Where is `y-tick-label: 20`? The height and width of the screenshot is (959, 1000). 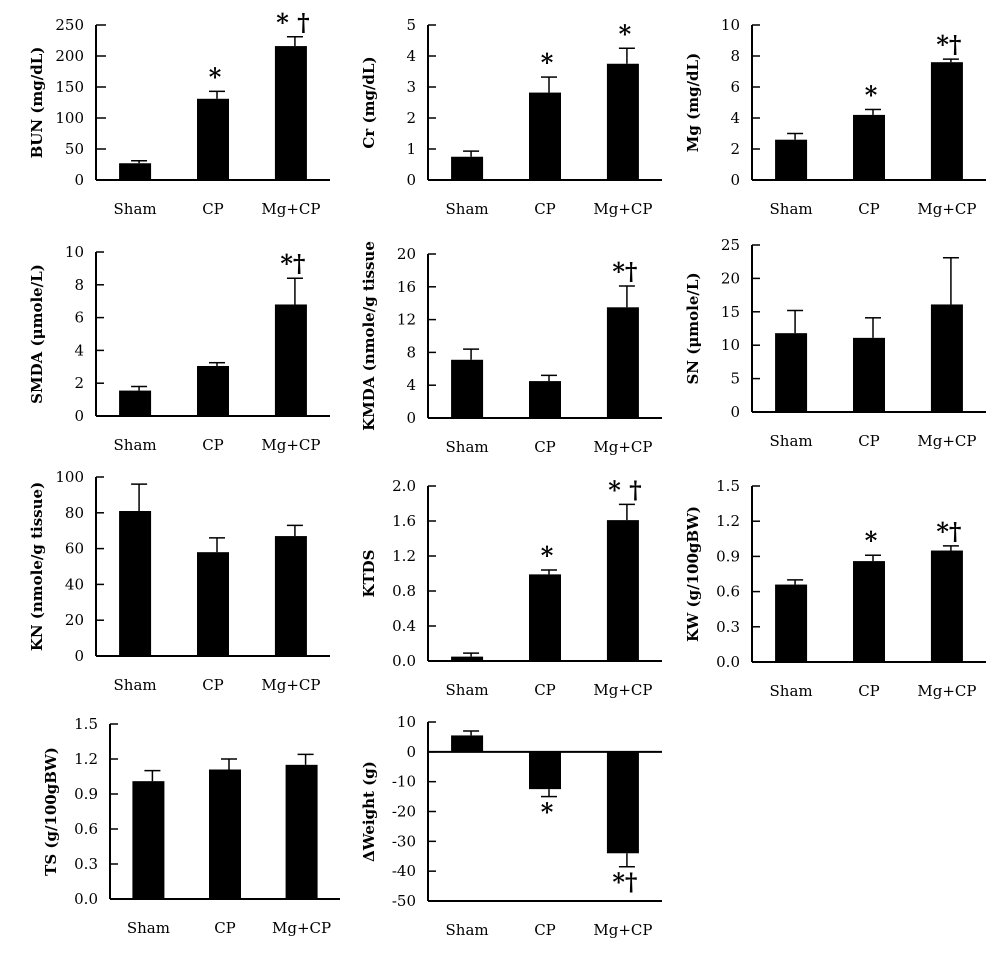 y-tick-label: 20 is located at coordinates (730, 278).